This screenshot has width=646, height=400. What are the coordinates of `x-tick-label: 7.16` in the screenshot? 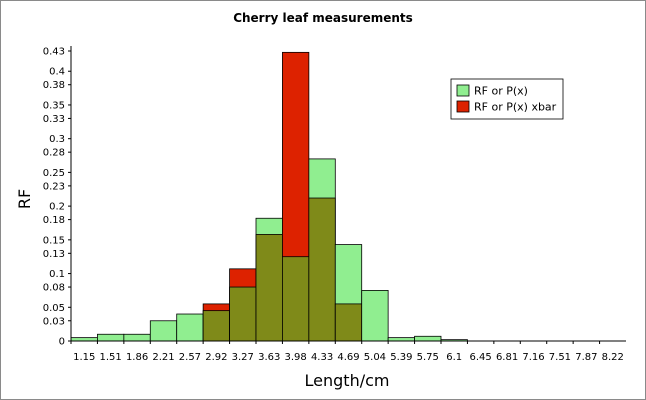 It's located at (533, 357).